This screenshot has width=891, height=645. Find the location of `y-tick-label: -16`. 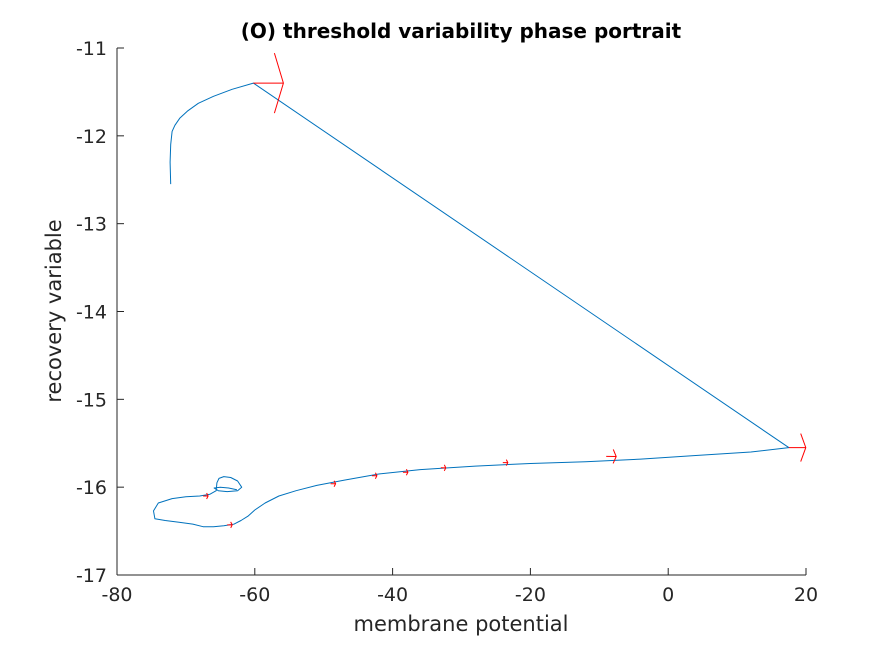

y-tick-label: -16 is located at coordinates (91, 488).